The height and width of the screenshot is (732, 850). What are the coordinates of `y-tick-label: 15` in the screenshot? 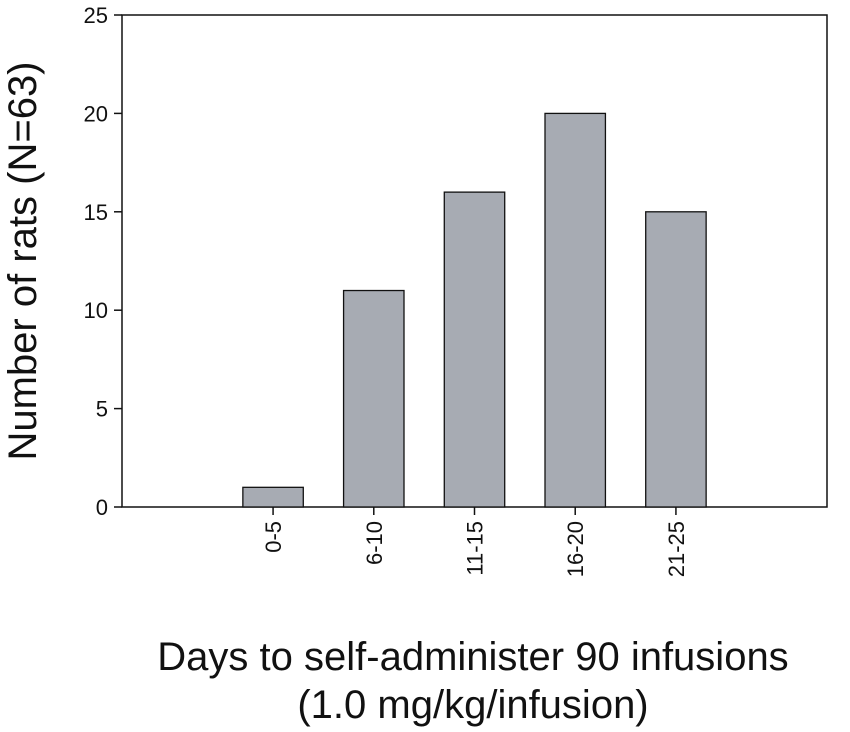 It's located at (96, 212).